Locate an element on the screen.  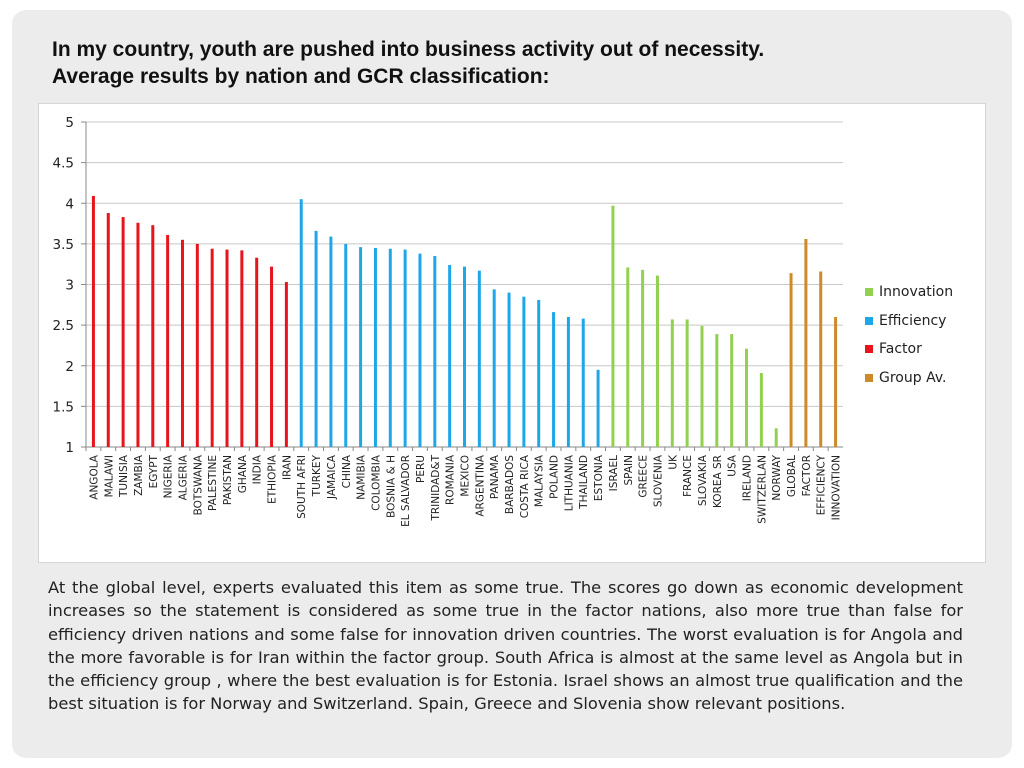
bar-uk is located at coordinates (672, 383).